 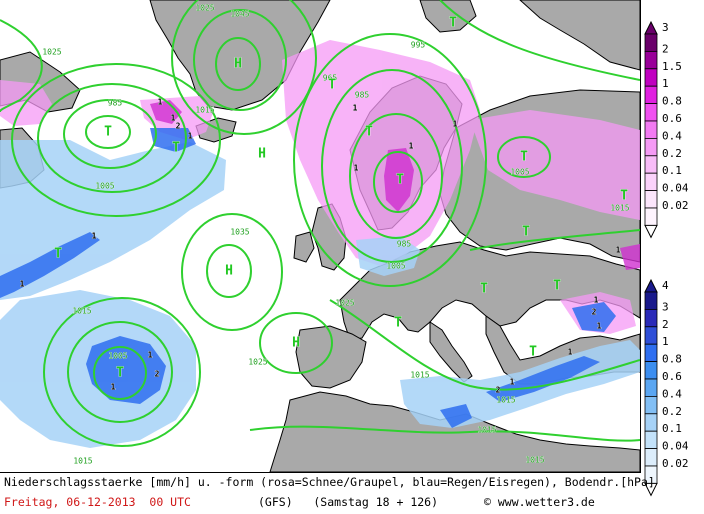 What do you see at coordinates (675, 463) in the screenshot?
I see `rain-scale-label: 0.02` at bounding box center [675, 463].